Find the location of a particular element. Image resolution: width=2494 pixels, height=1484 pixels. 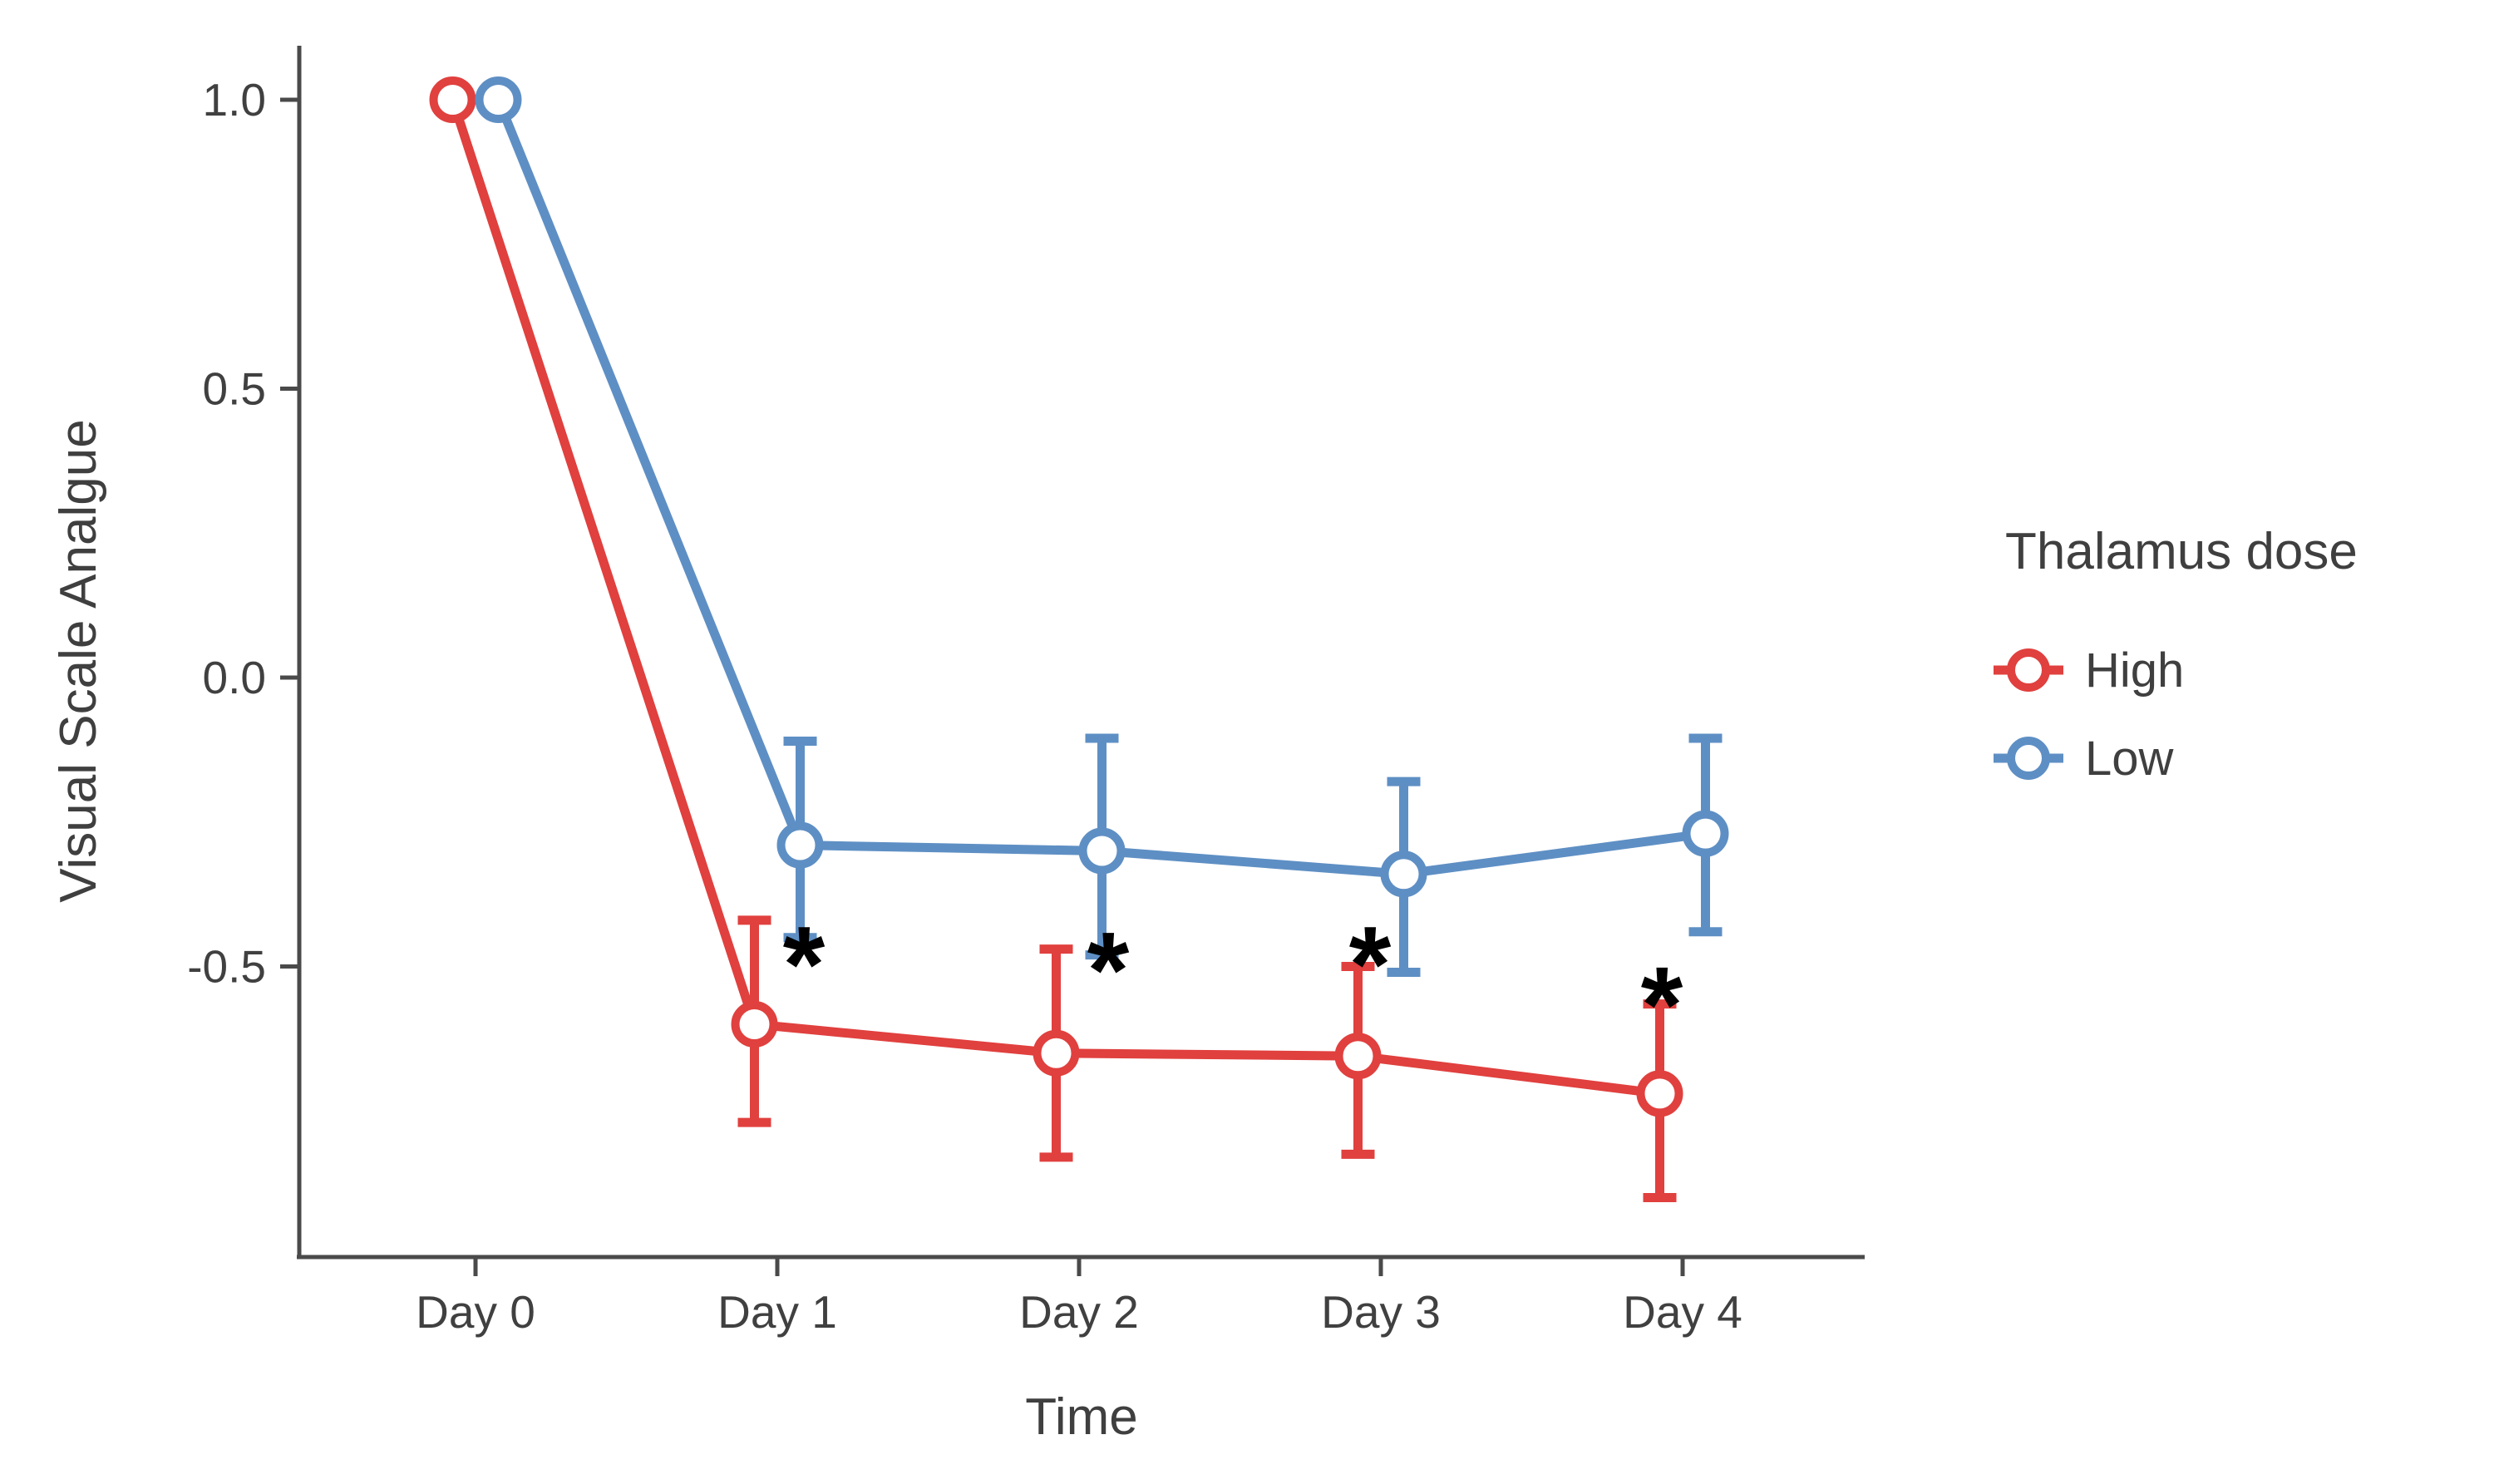

significance-annotations: * * * * is located at coordinates (1233, 985).